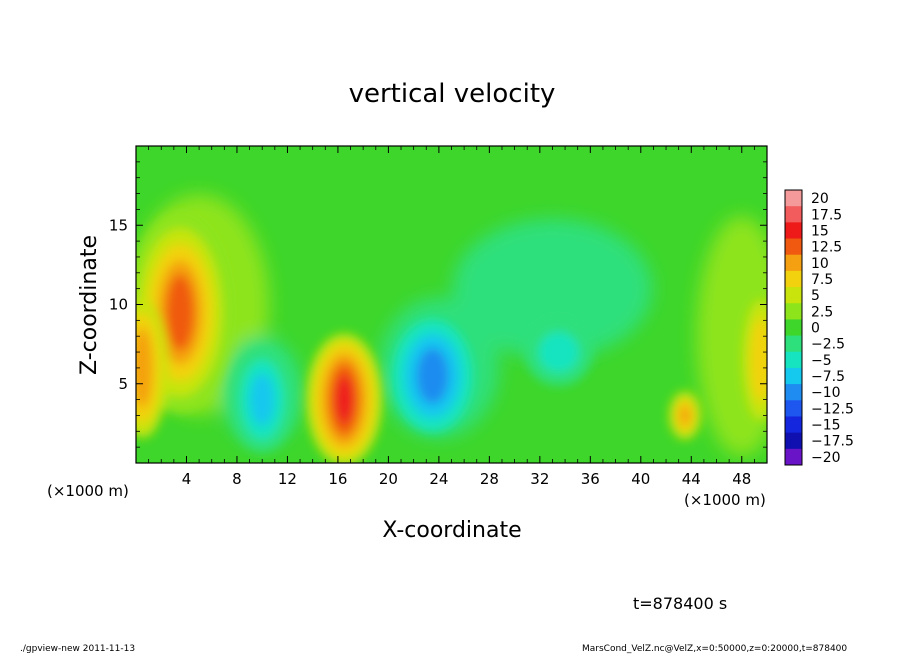 The width and height of the screenshot is (904, 654). I want to click on colorbar-label: 2.5, so click(822, 312).